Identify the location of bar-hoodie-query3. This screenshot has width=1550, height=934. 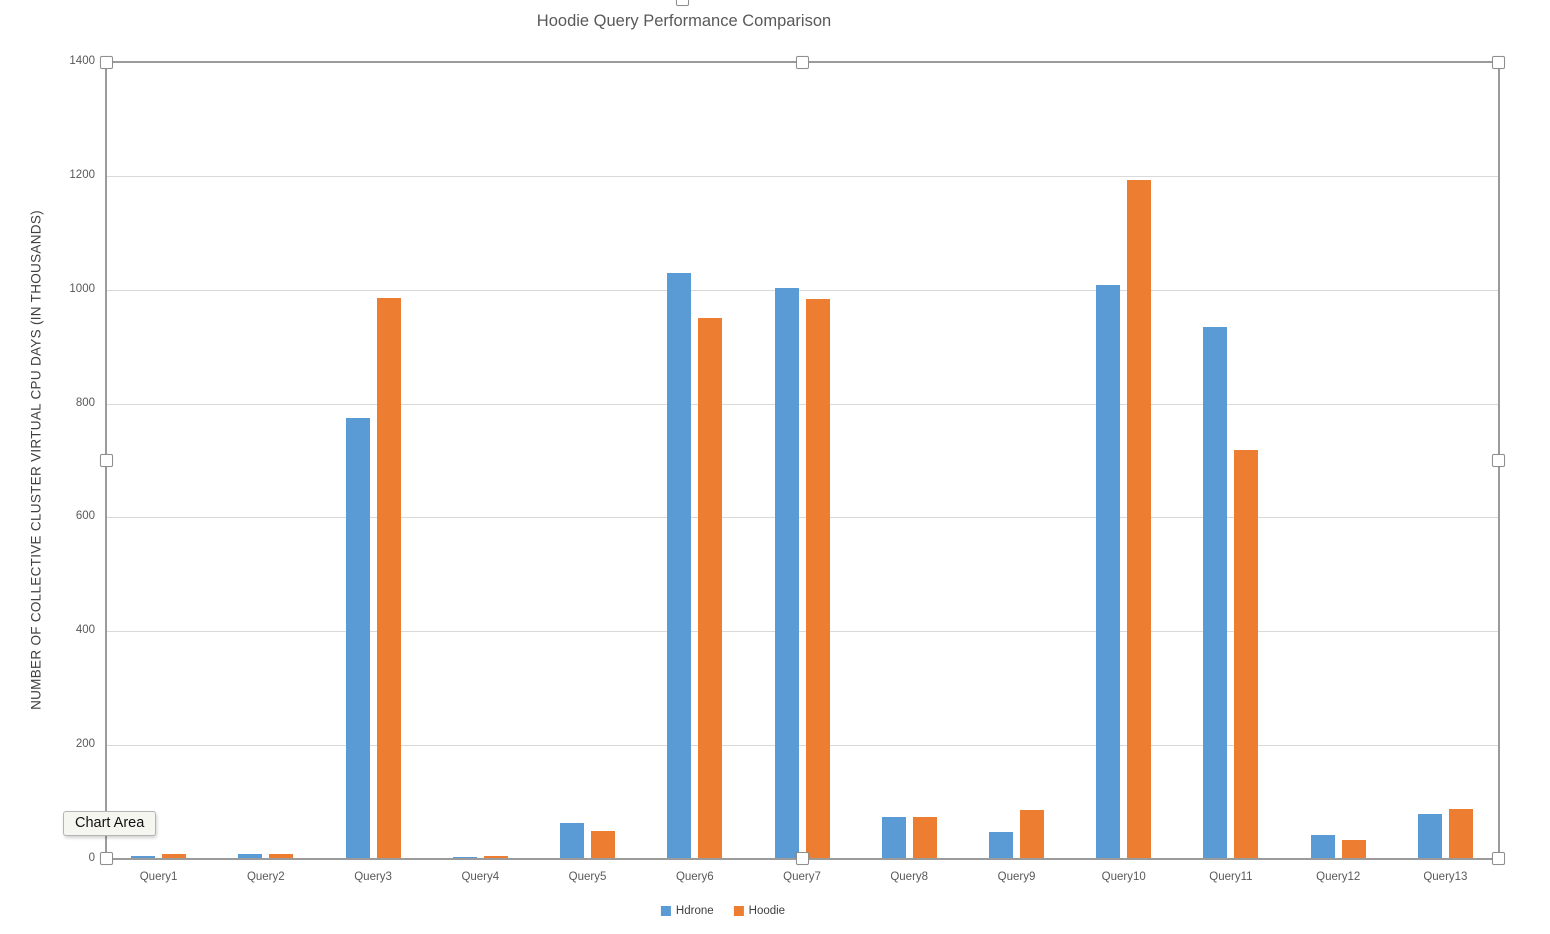
(388, 578).